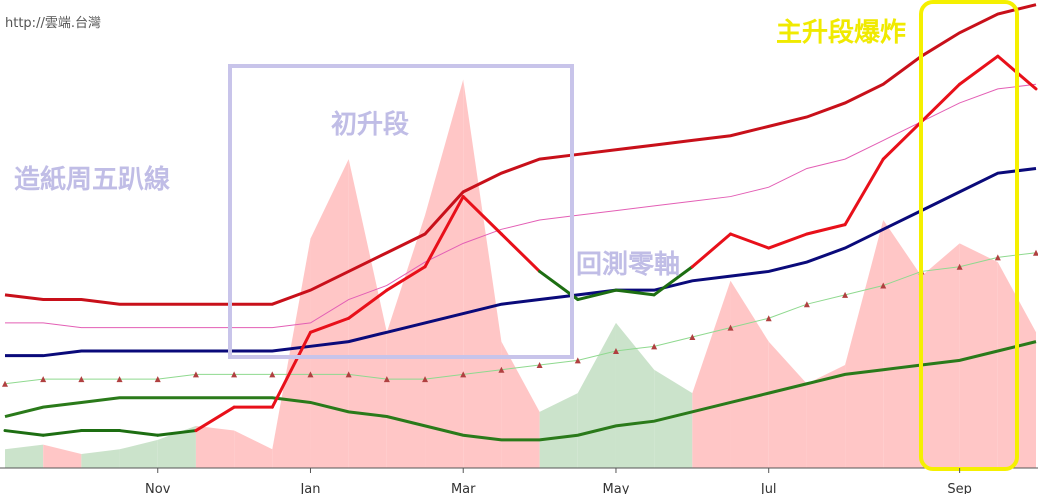 The width and height of the screenshot is (1038, 494). Describe the element at coordinates (628, 264) in the screenshot. I see `annotation: 回測零軸` at that location.